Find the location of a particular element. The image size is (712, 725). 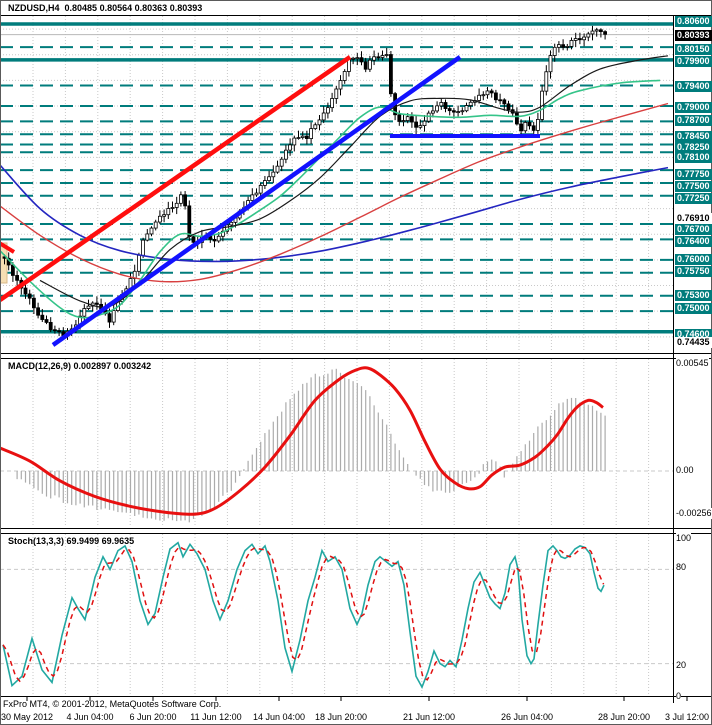

stoch-title: Stoch(13,3,3) 69.9499 69.9635 is located at coordinates (71, 541).